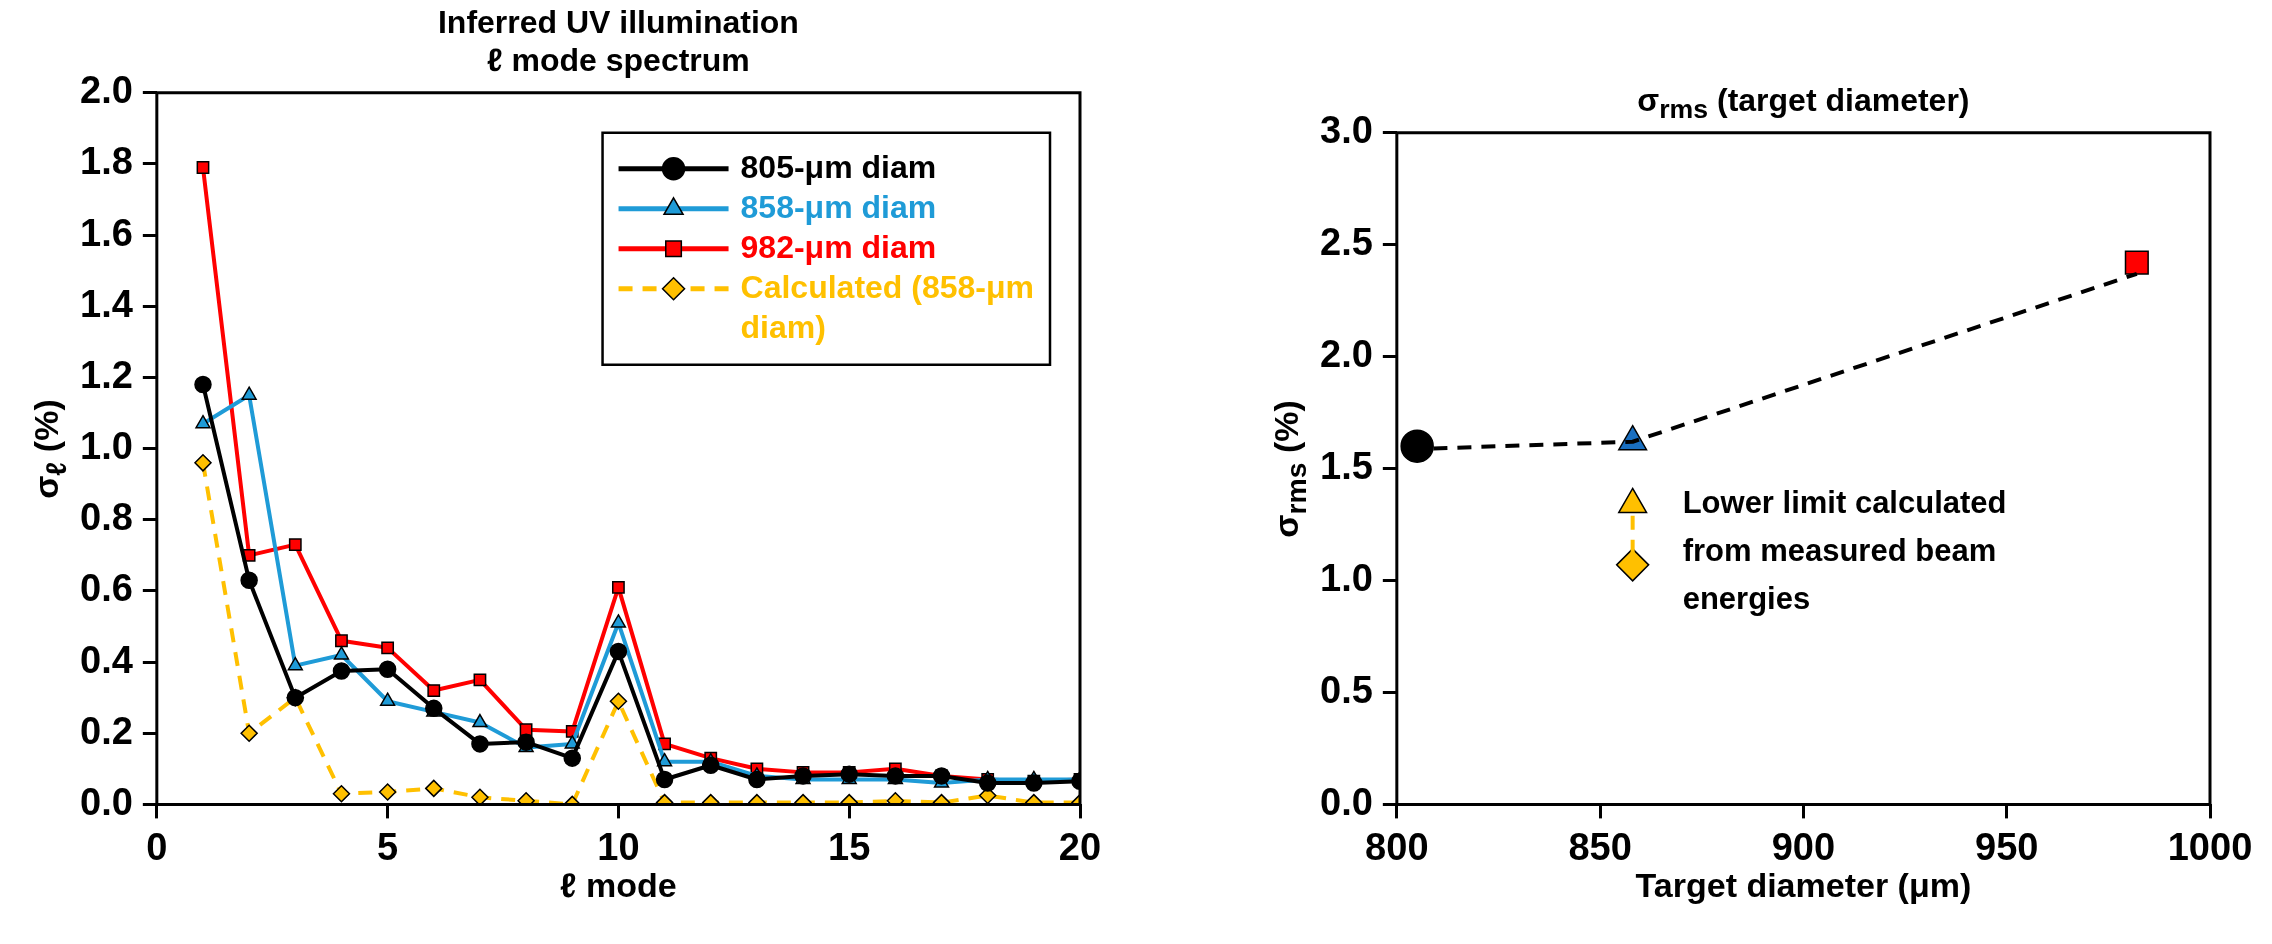 The height and width of the screenshot is (944, 2272). What do you see at coordinates (838, 246) in the screenshot?
I see `legend-label: 982-μm diam` at bounding box center [838, 246].